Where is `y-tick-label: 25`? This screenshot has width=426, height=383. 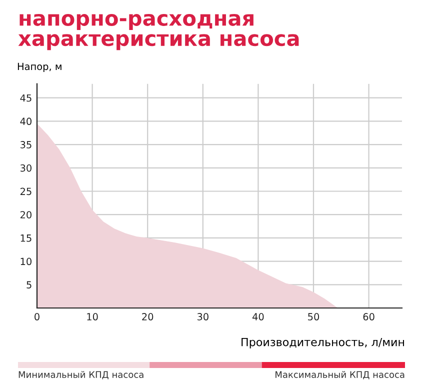
y-tick-label: 25 is located at coordinates (26, 192).